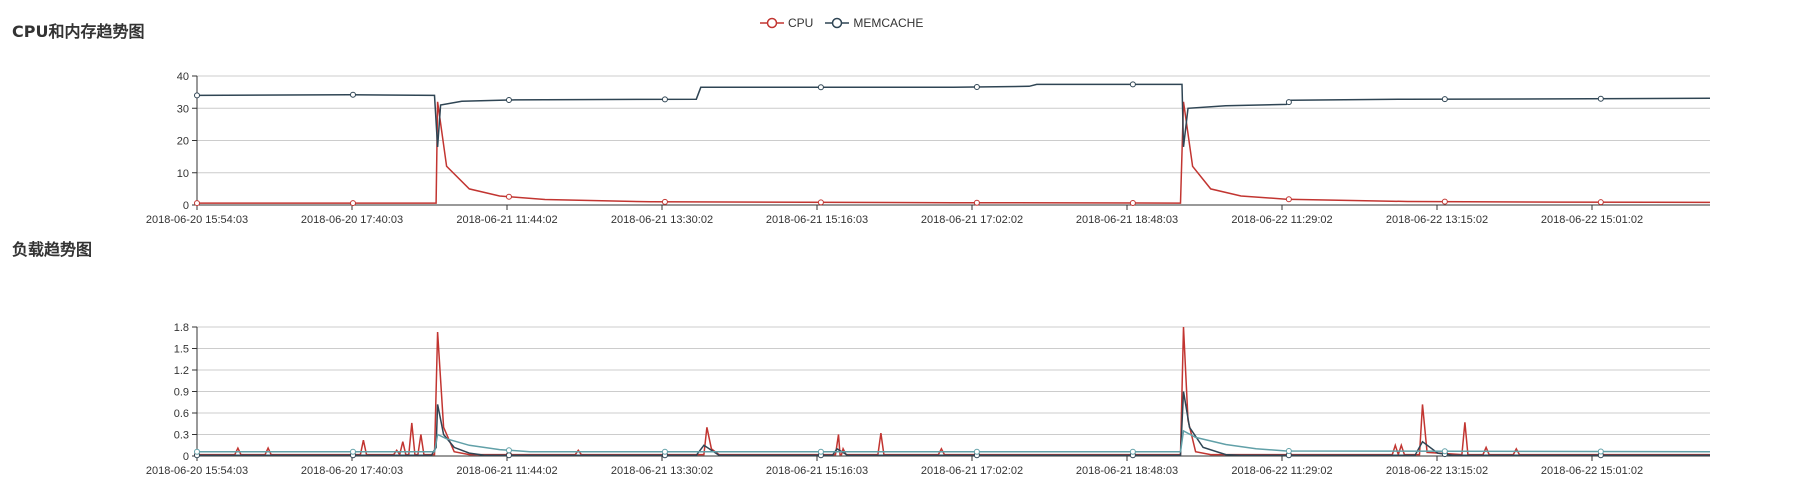 The height and width of the screenshot is (501, 1793). I want to click on chart-legend: CPU MEMCACHE, so click(841, 23).